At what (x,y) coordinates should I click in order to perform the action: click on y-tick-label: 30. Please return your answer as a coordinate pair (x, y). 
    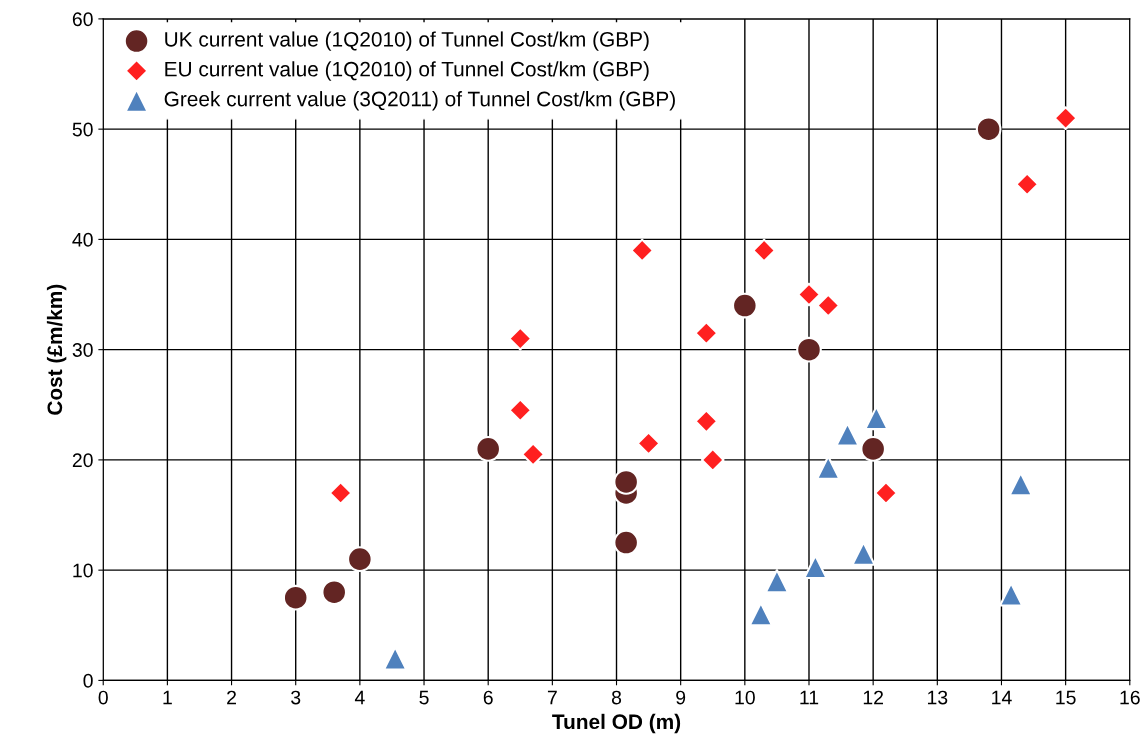
    Looking at the image, I should click on (82, 350).